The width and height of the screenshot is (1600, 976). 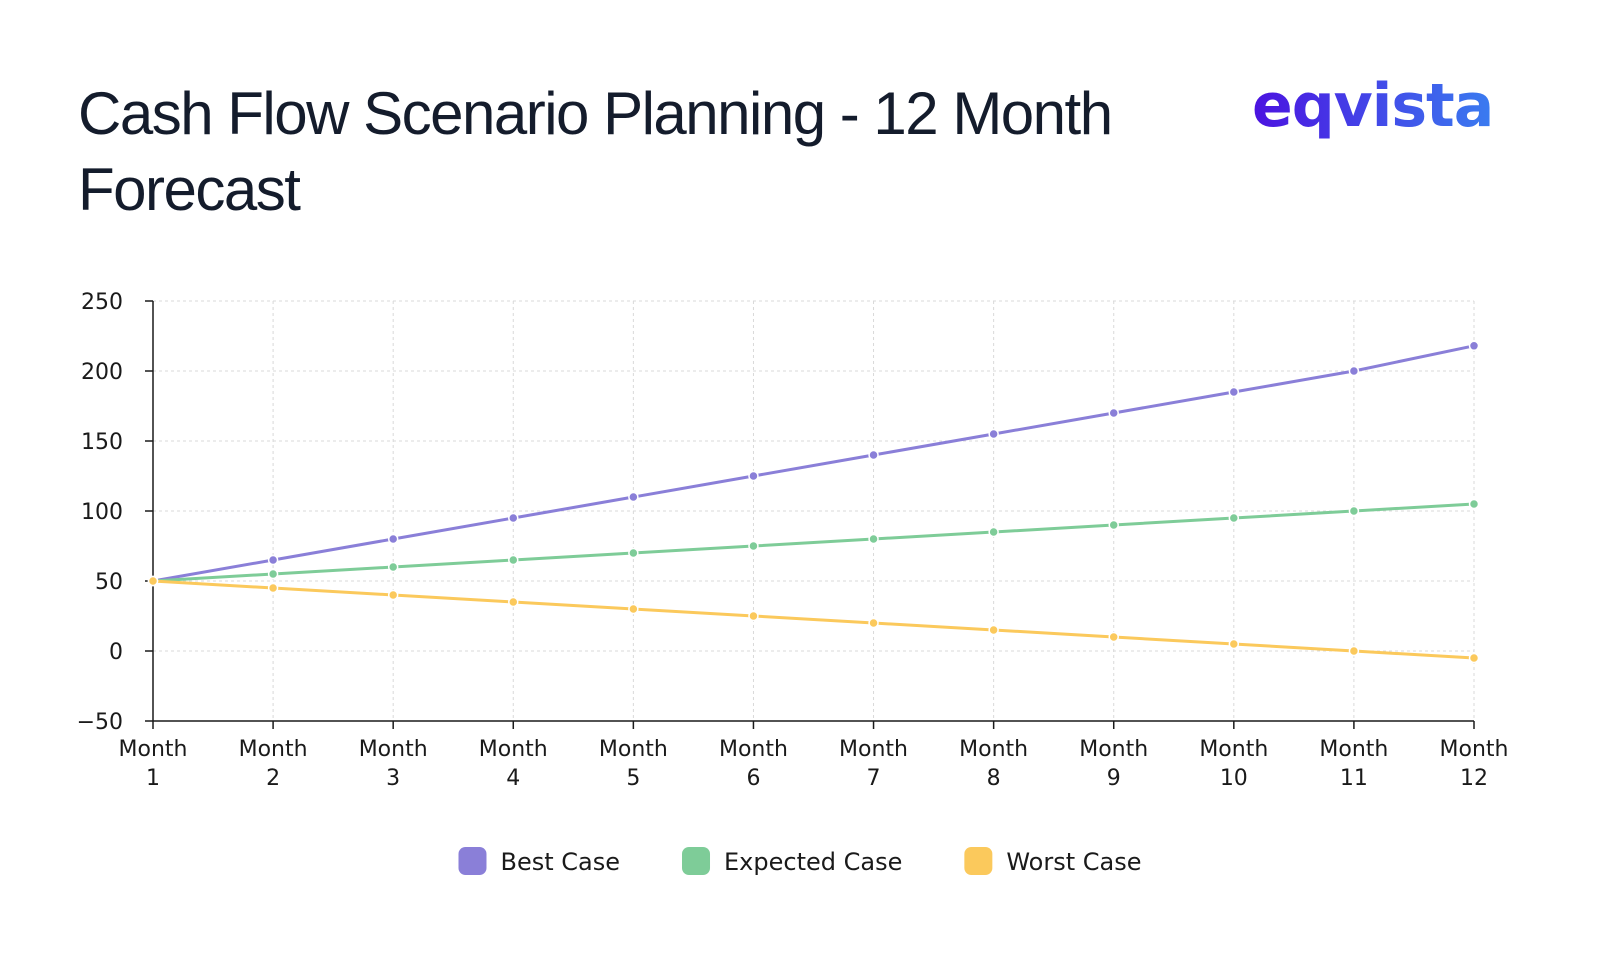 What do you see at coordinates (472, 861) in the screenshot?
I see `legend-swatch-best-case` at bounding box center [472, 861].